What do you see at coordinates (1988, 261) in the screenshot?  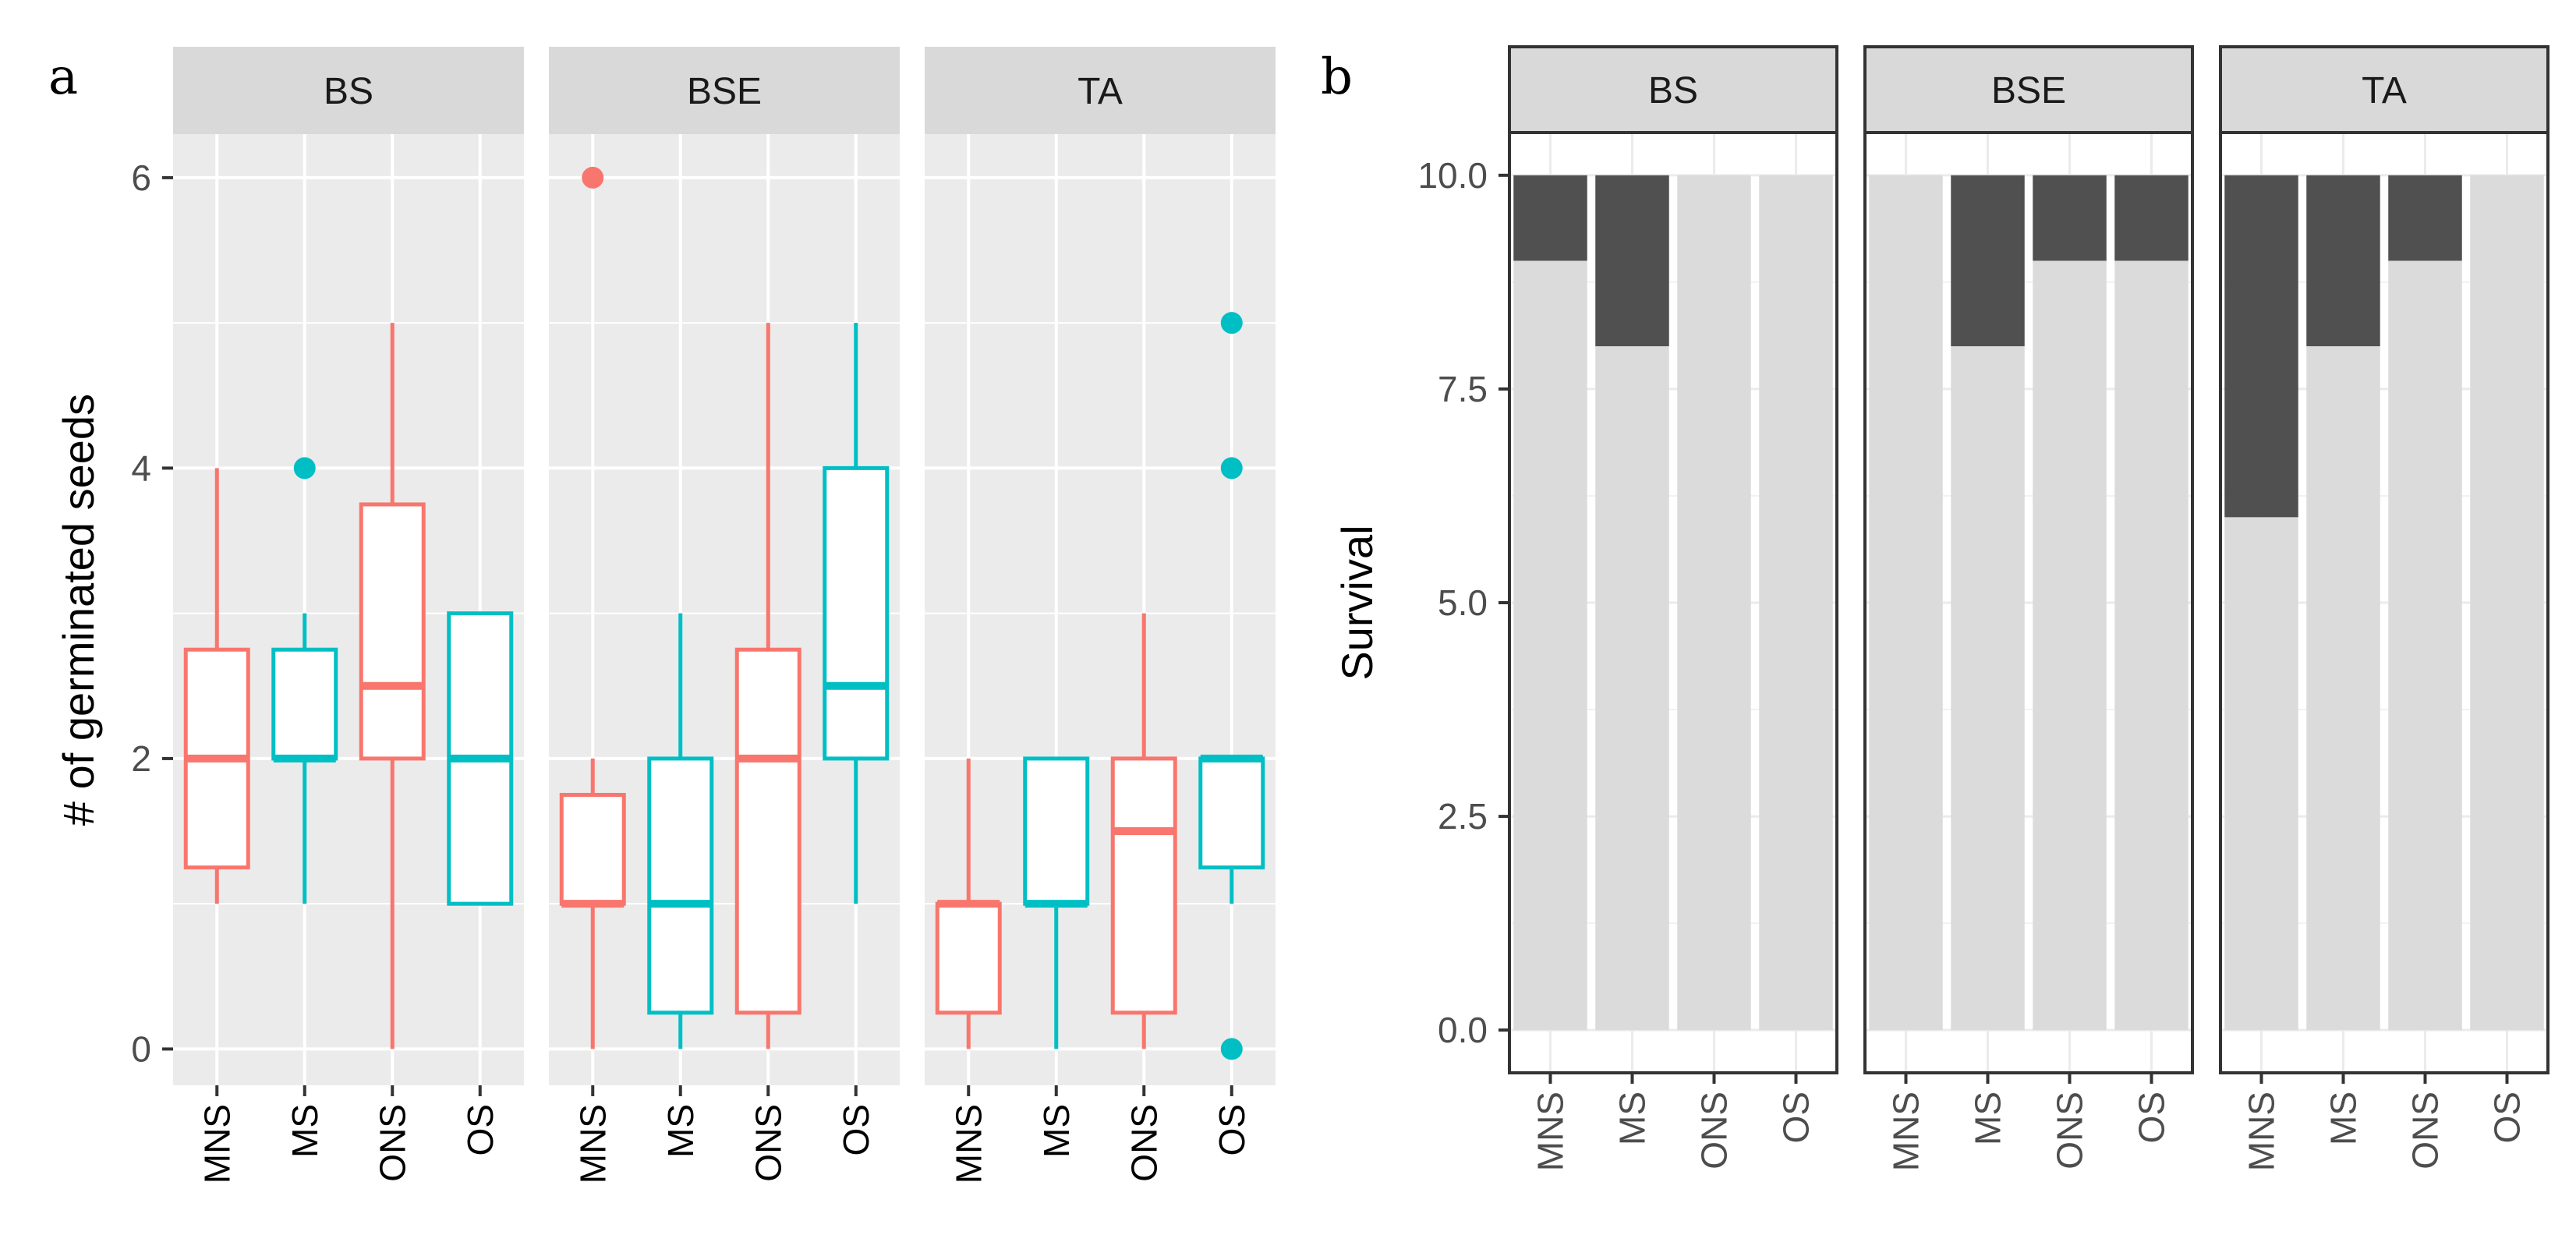 I see `bar-died-bse-ms` at bounding box center [1988, 261].